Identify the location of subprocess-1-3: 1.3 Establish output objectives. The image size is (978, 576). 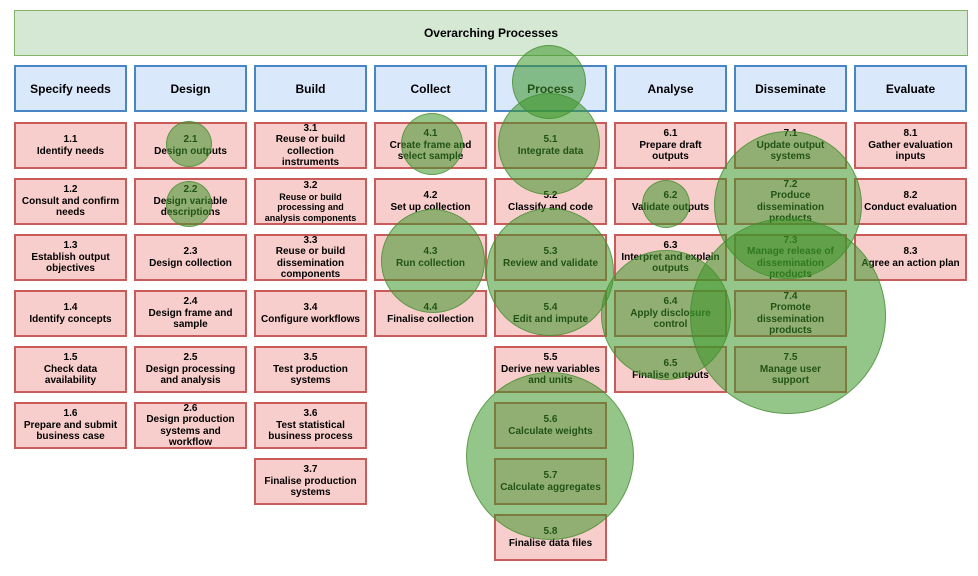
(70, 257).